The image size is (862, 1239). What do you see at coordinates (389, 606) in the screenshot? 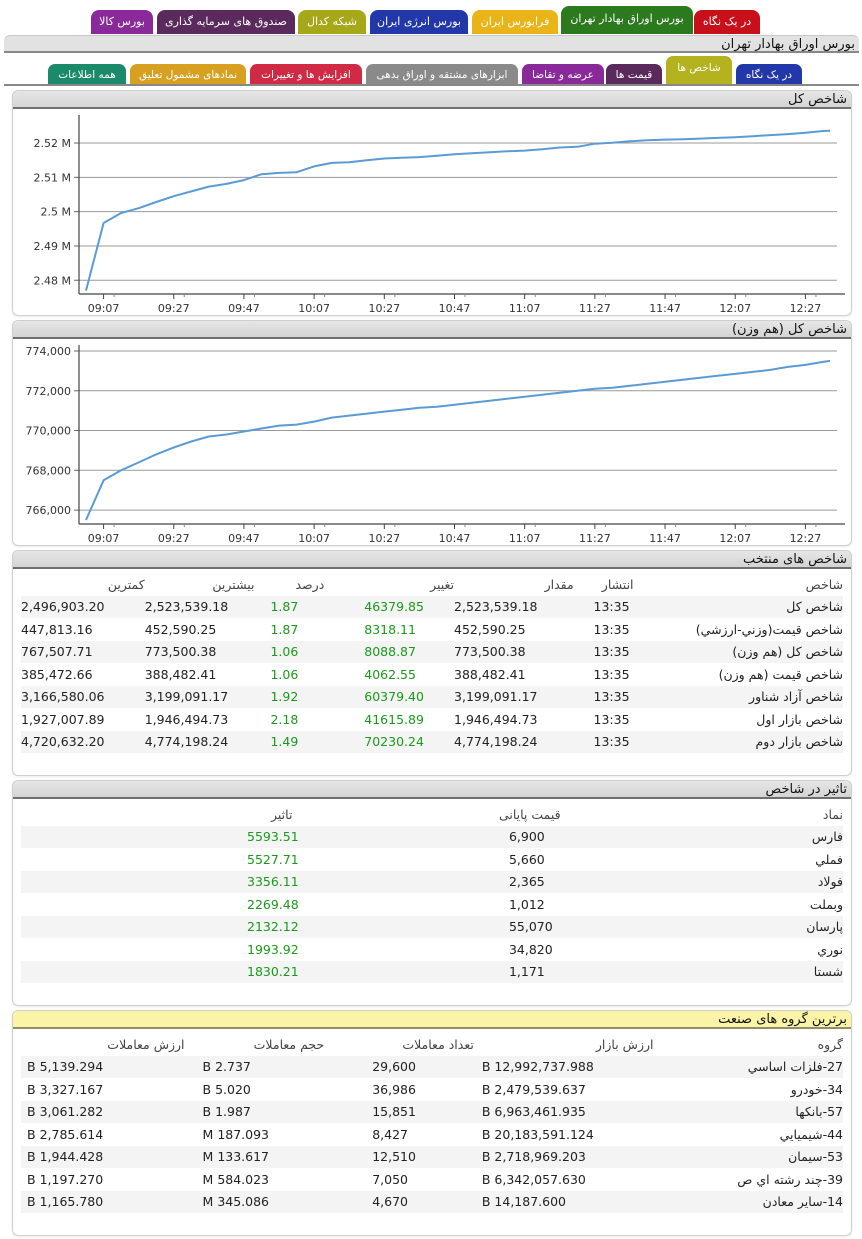
I see `table-cell: 46379.85` at bounding box center [389, 606].